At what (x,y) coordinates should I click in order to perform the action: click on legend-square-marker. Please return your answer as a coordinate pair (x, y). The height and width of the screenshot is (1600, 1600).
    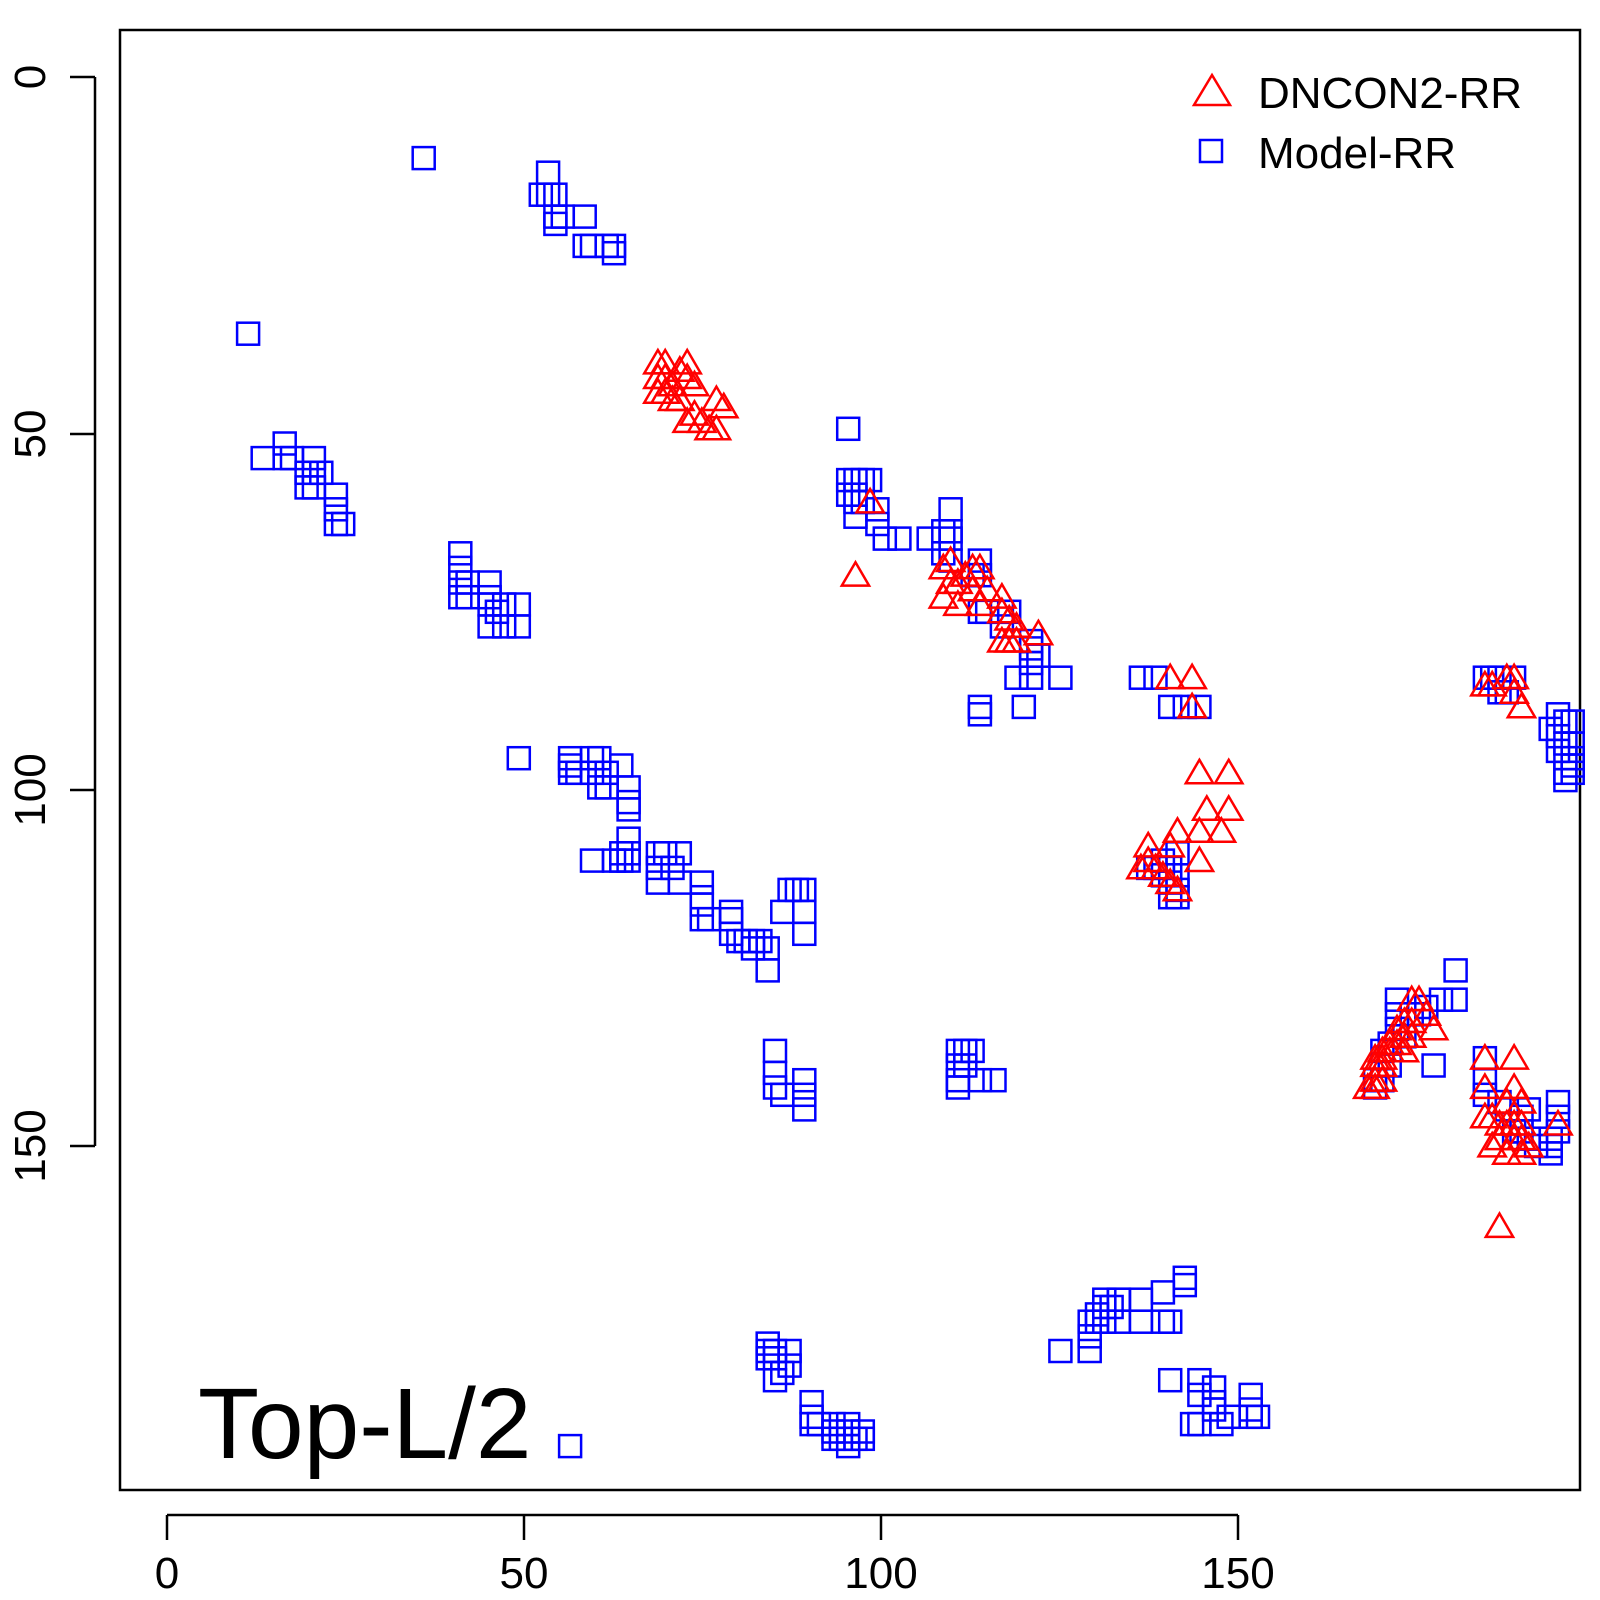
    Looking at the image, I should click on (1211, 151).